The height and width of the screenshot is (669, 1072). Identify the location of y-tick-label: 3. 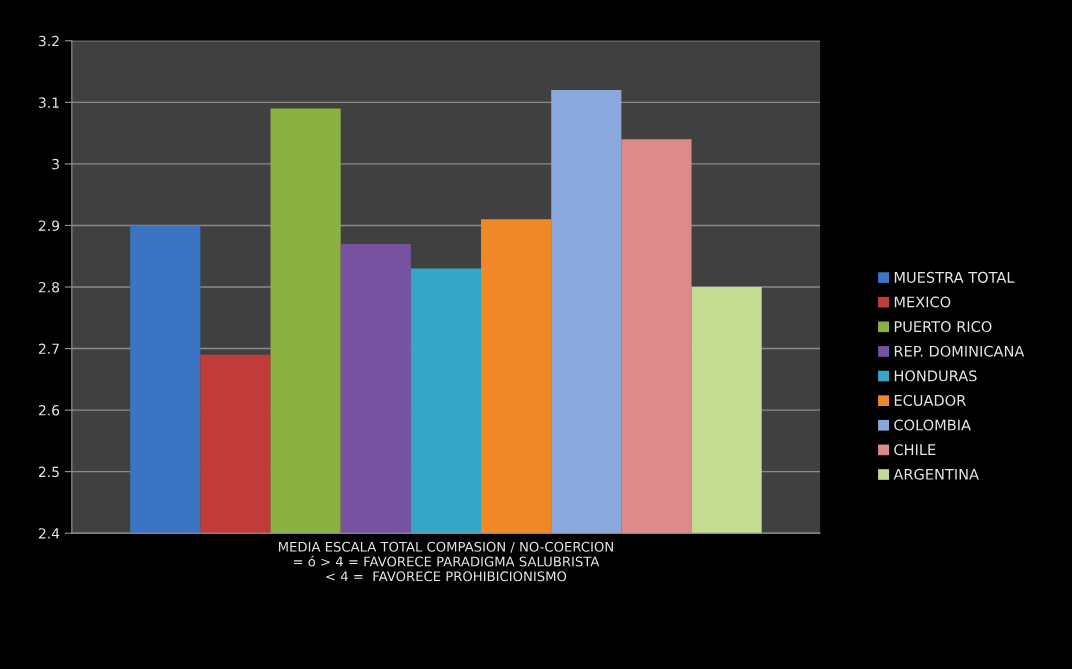
(55, 164).